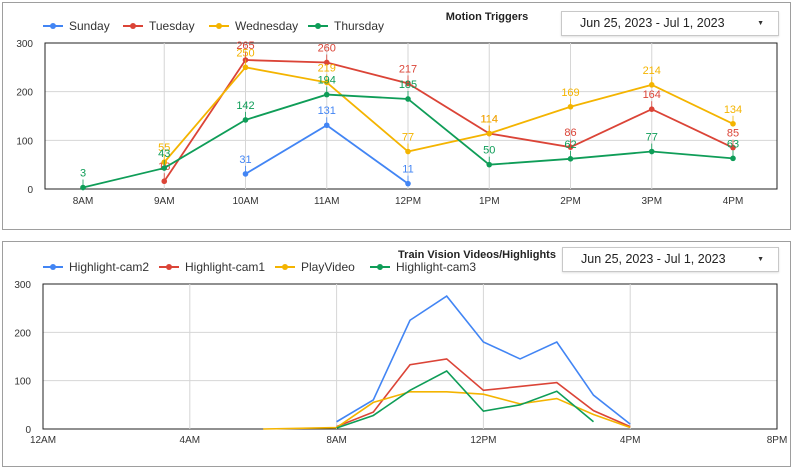  What do you see at coordinates (245, 201) in the screenshot?
I see `x-tick-label: 10AM` at bounding box center [245, 201].